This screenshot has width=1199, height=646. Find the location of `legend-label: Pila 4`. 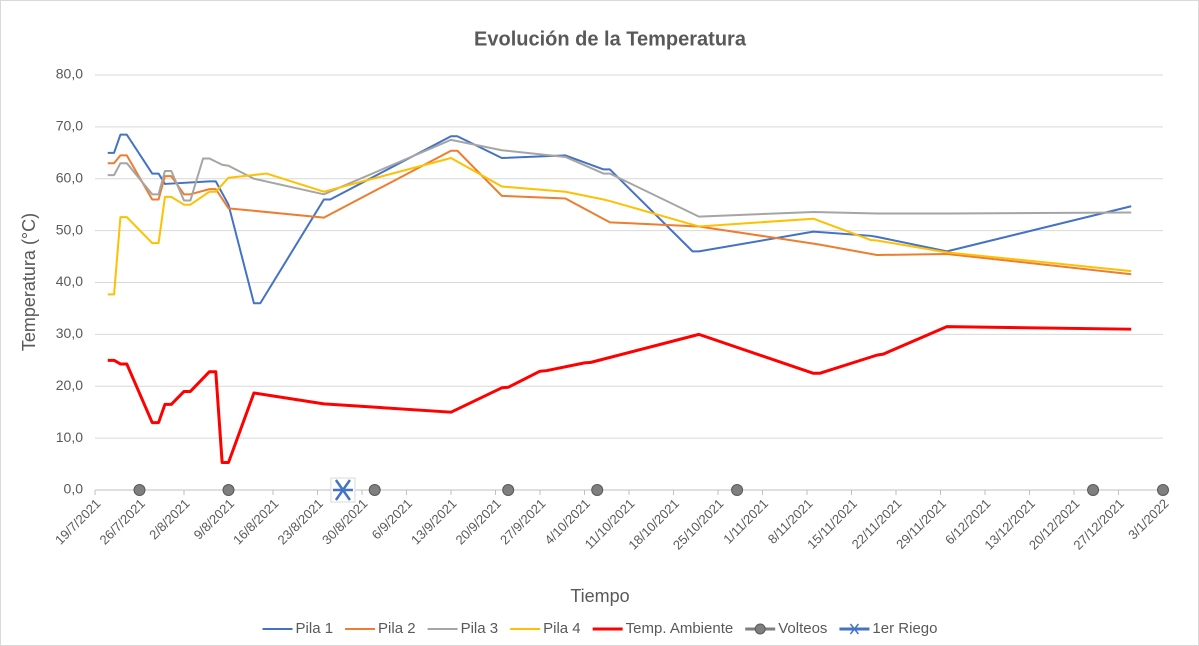

legend-label: Pila 4 is located at coordinates (562, 628).